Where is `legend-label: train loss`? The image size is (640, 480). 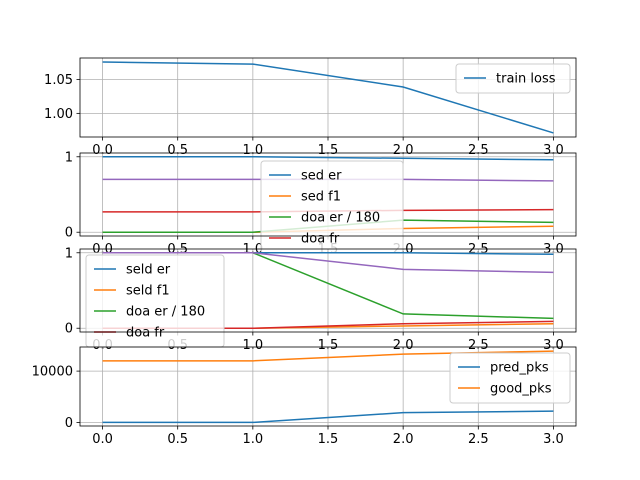 legend-label: train loss is located at coordinates (526, 79).